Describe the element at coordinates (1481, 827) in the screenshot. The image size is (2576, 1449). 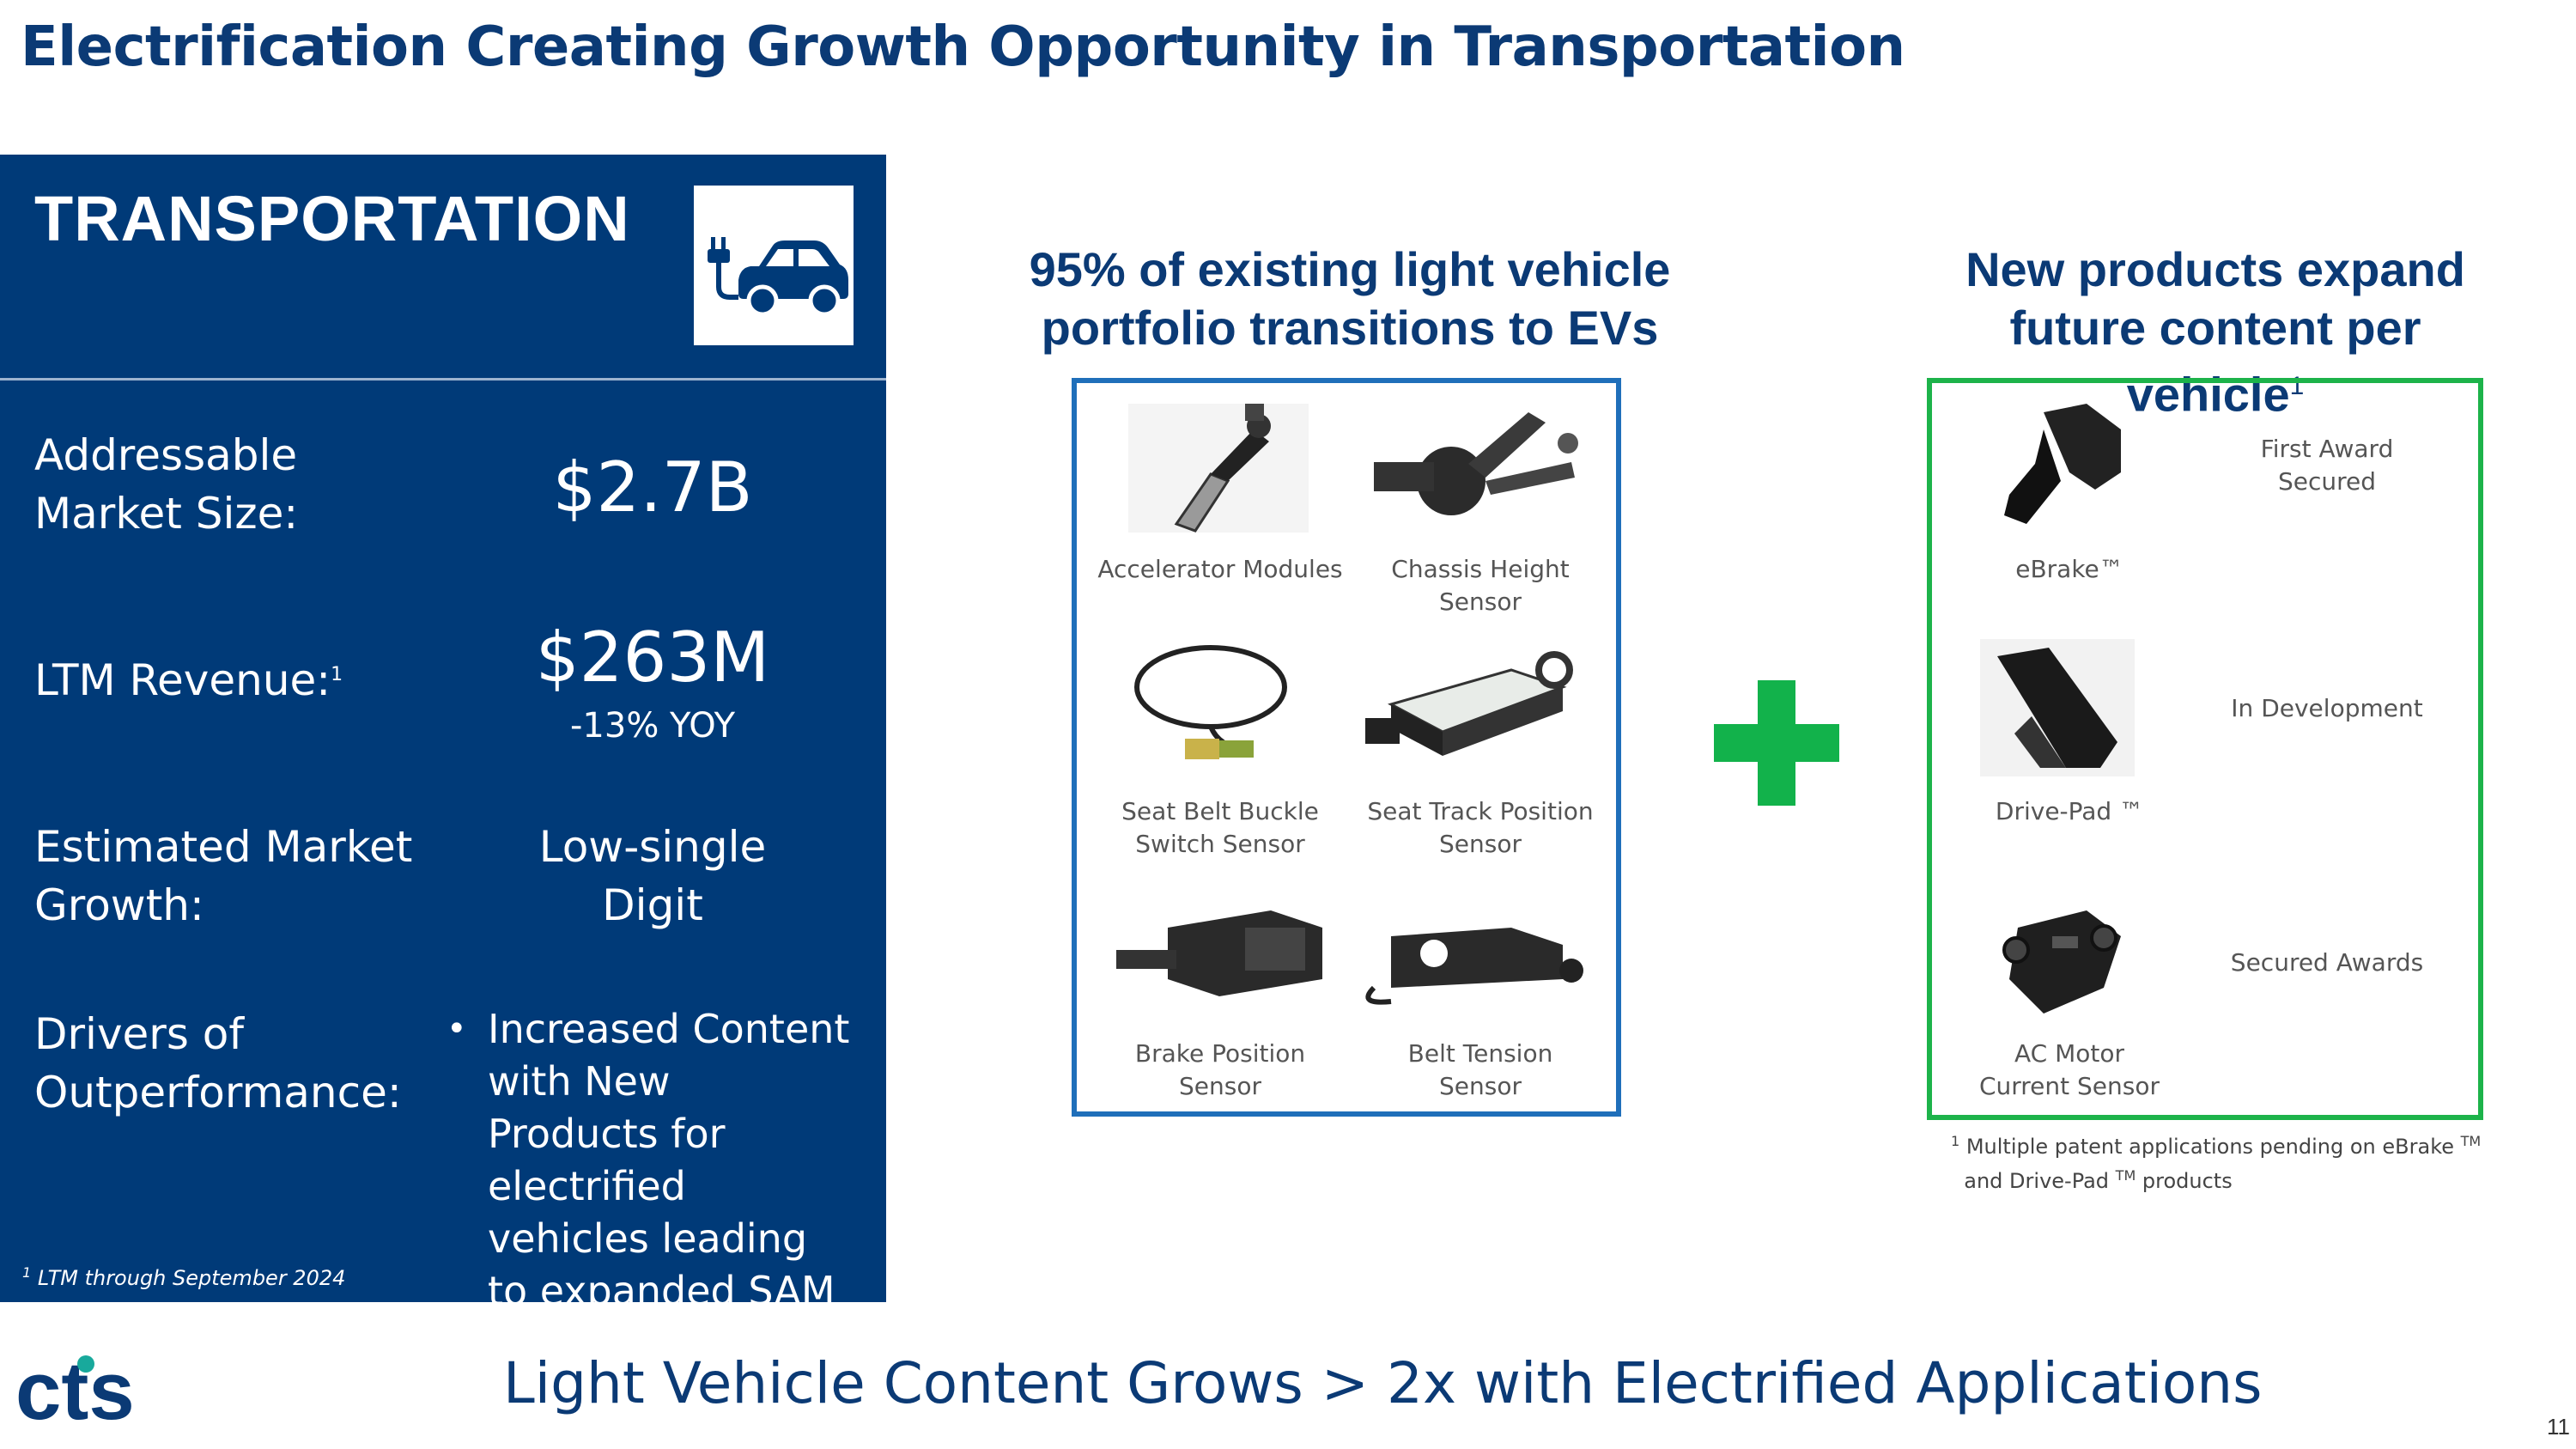
I see `product-label: Seat Track Position Sensor` at that location.